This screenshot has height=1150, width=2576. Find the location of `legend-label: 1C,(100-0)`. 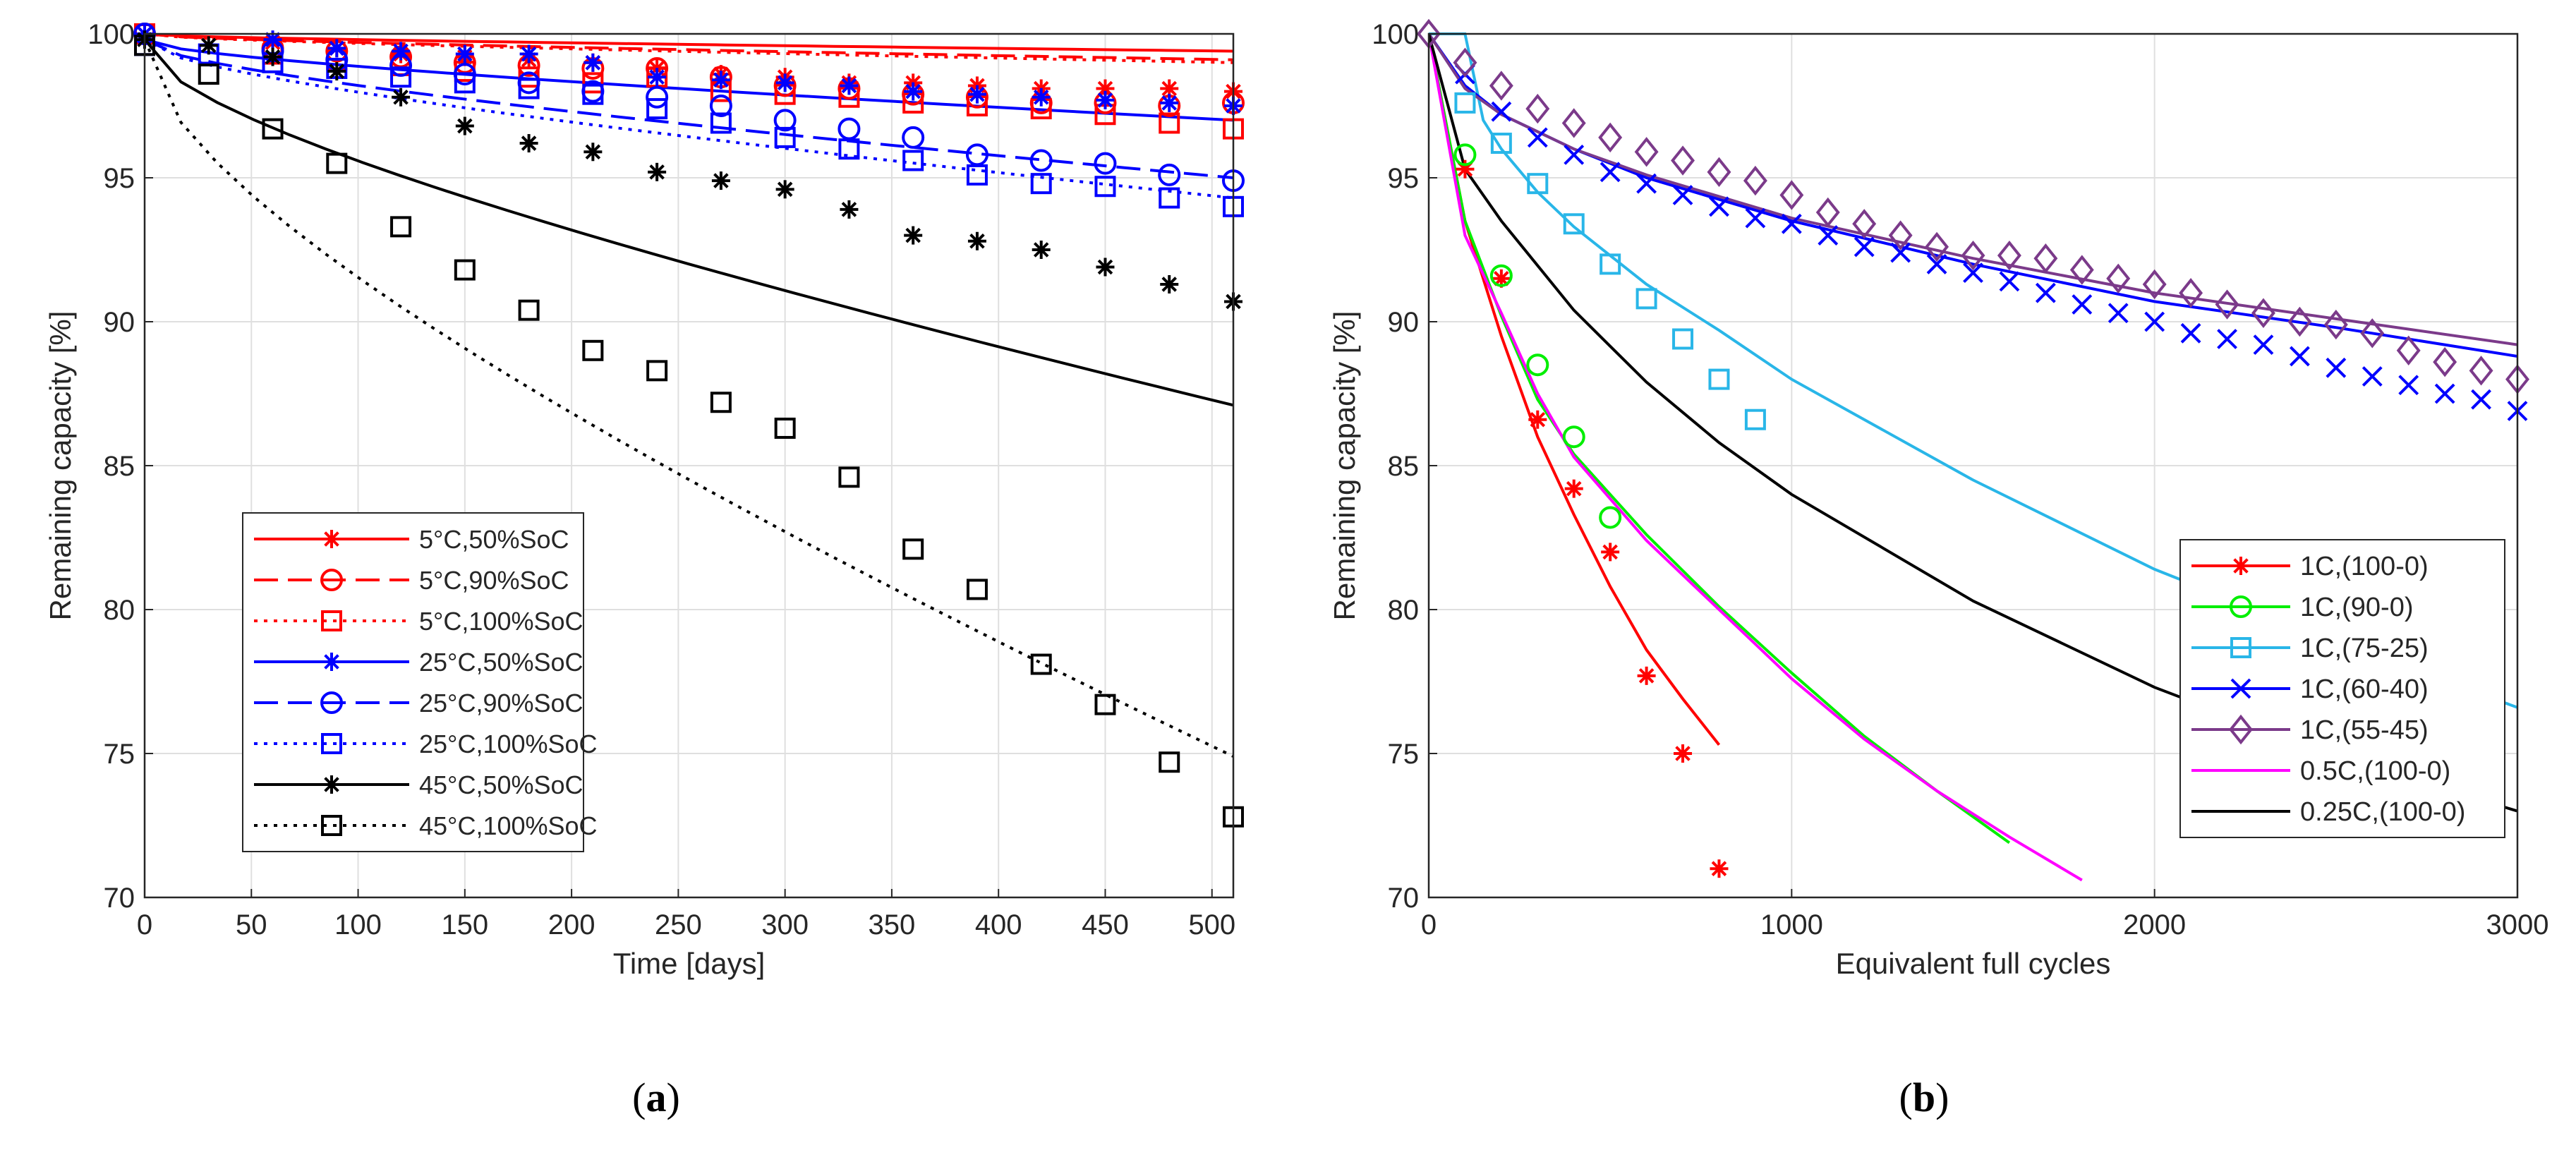

legend-label: 1C,(100-0) is located at coordinates (2364, 566).